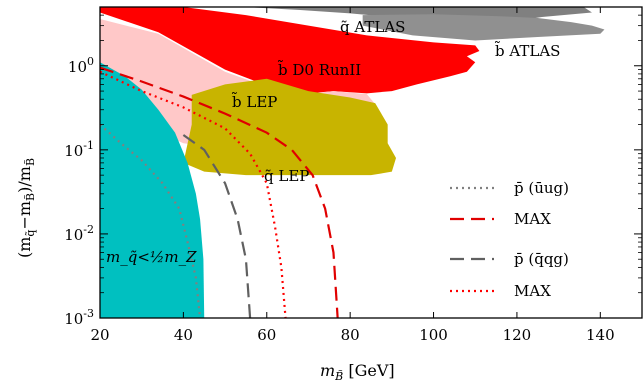 Image resolution: width=643 pixels, height=383 pixels. What do you see at coordinates (81, 65) in the screenshot?
I see `y-tick-label-3: 10⁰` at bounding box center [81, 65].